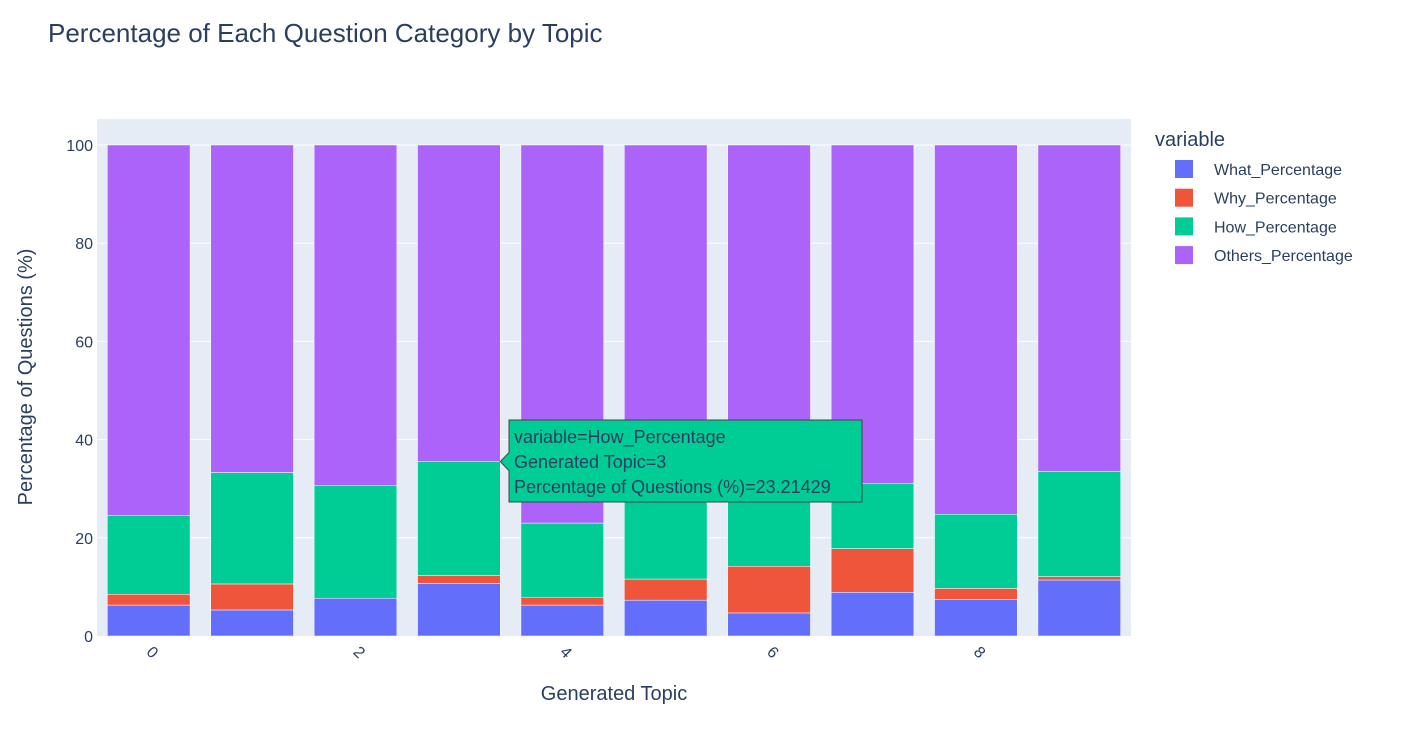 This screenshot has width=1402, height=733. Describe the element at coordinates (772, 653) in the screenshot. I see `x-tick-label: 6` at that location.